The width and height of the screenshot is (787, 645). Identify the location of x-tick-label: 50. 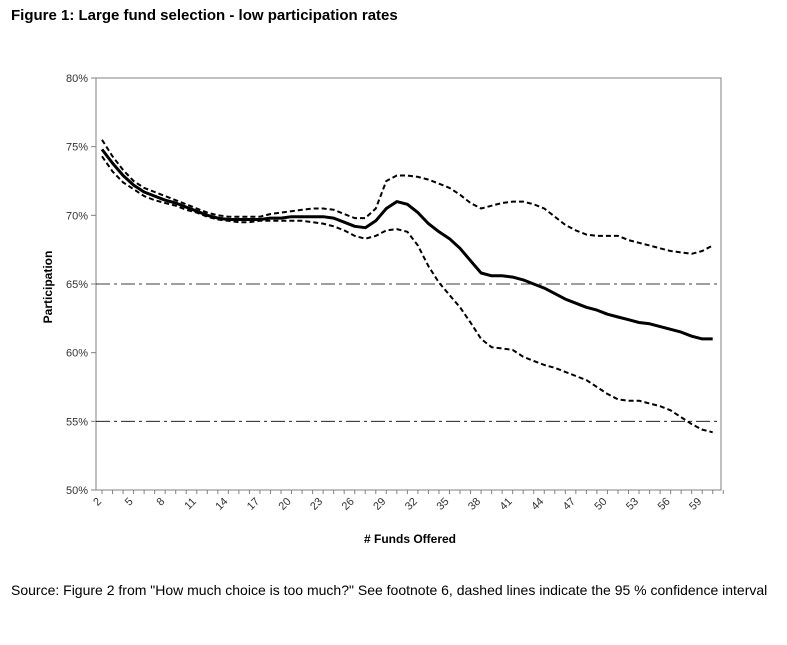
(600, 504).